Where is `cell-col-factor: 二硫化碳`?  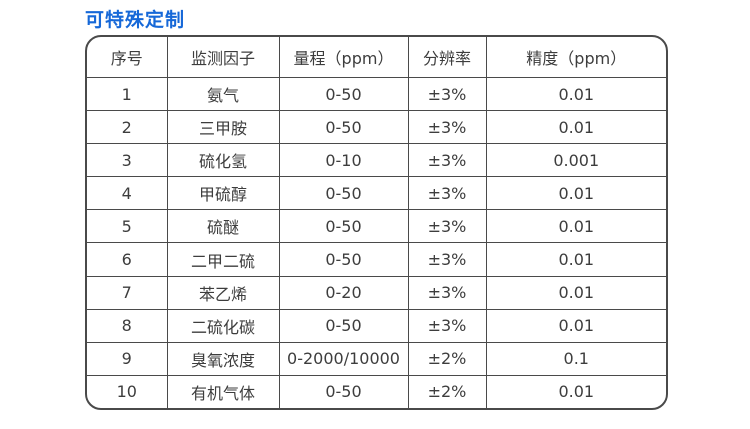 cell-col-factor: 二硫化碳 is located at coordinates (223, 326).